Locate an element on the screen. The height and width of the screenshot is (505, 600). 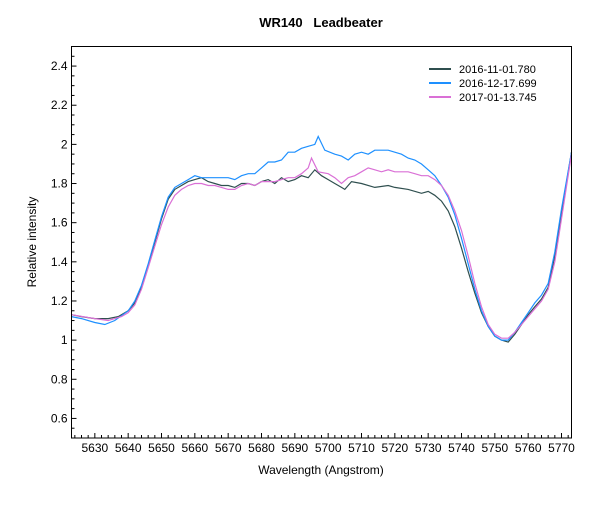
y-tick-label: 1.2 is located at coordinates (59, 301).